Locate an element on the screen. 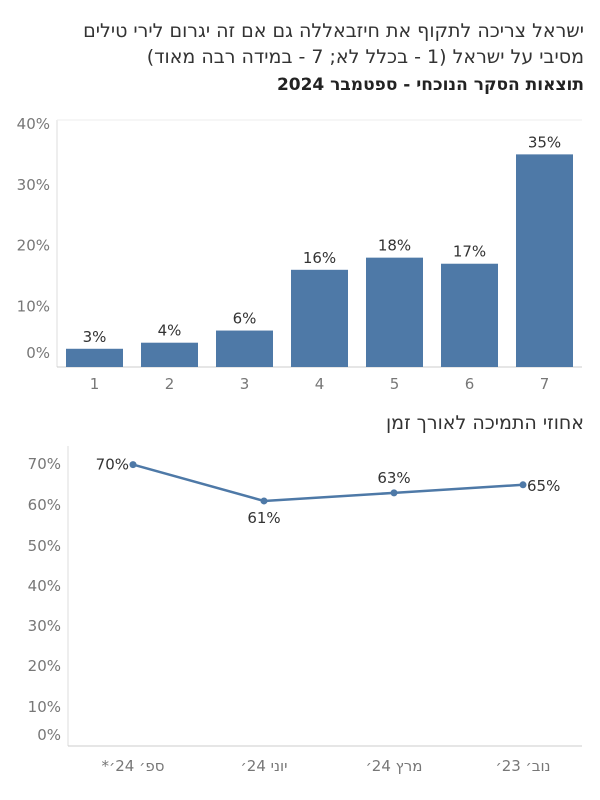 This screenshot has height=800, width=600. bar-x-tick-label: 7 is located at coordinates (545, 384).